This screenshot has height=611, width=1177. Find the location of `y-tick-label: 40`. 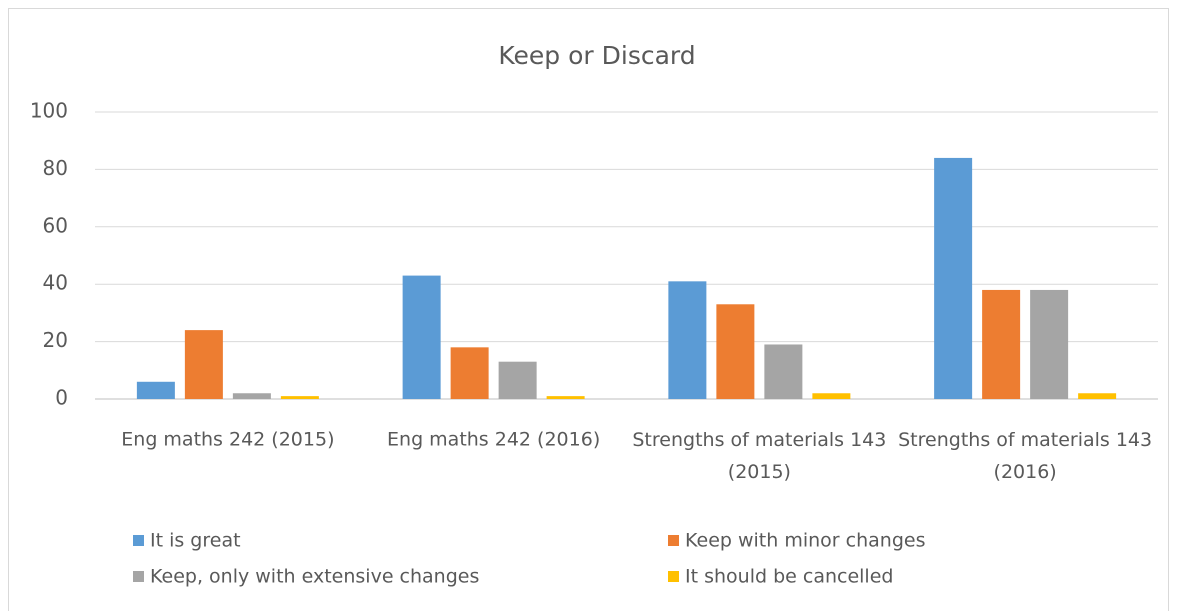

y-tick-label: 40 is located at coordinates (55, 283).